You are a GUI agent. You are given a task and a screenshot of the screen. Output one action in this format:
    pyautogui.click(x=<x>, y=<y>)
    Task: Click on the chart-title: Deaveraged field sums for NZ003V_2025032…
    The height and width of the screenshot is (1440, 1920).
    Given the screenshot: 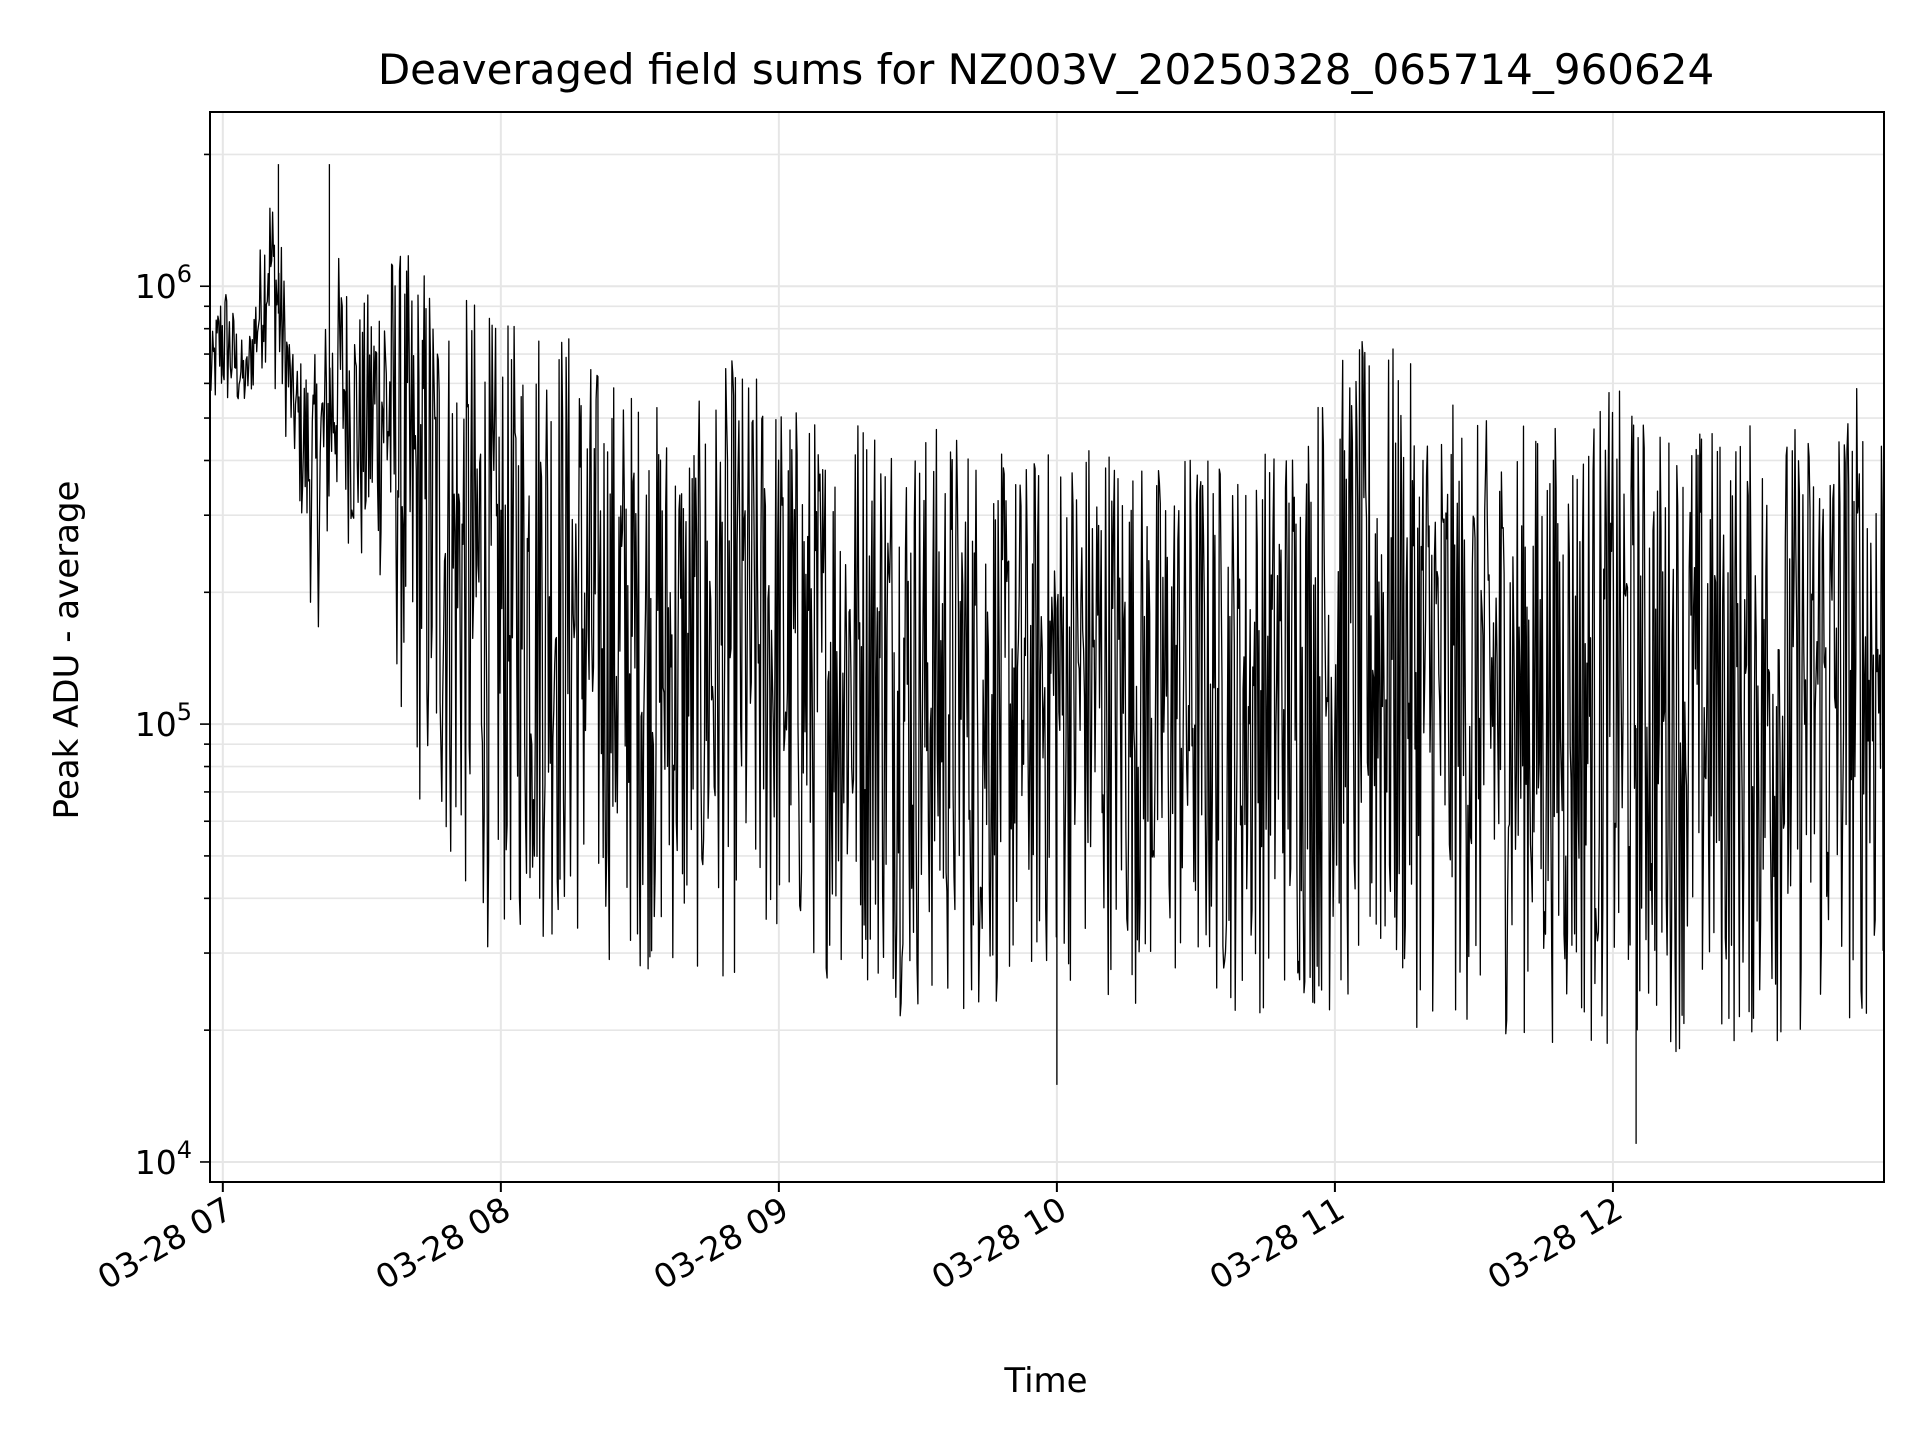 What is the action you would take?
    pyautogui.click(x=1046, y=69)
    